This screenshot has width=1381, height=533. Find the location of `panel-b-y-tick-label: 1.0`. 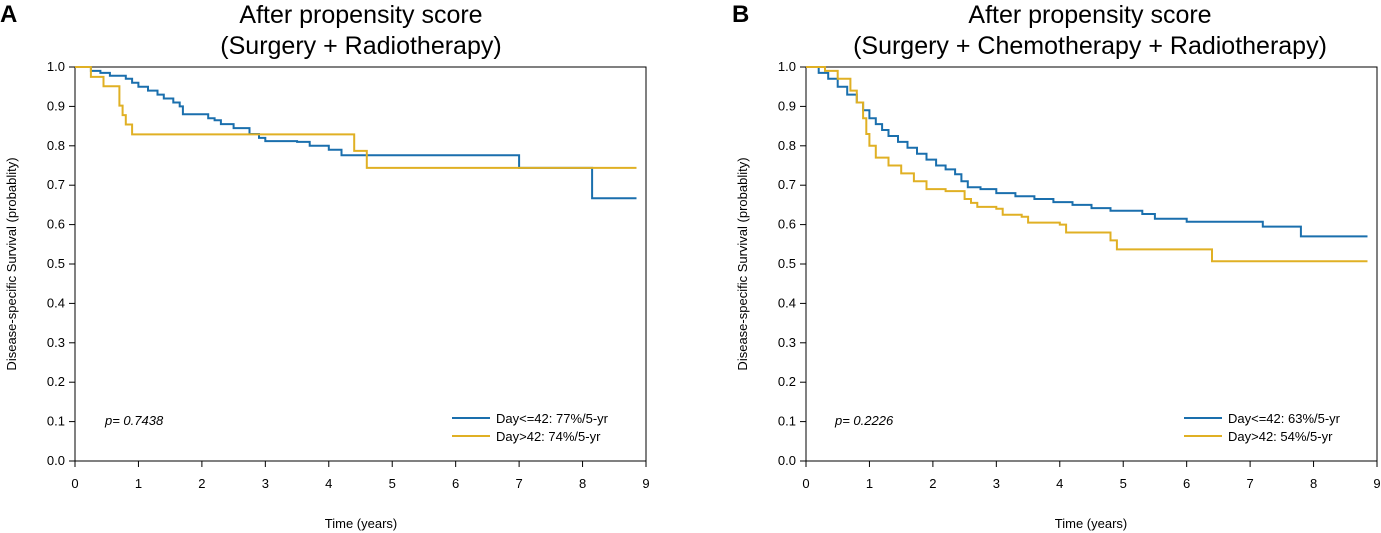

panel-b-y-tick-label: 1.0 is located at coordinates (787, 66).